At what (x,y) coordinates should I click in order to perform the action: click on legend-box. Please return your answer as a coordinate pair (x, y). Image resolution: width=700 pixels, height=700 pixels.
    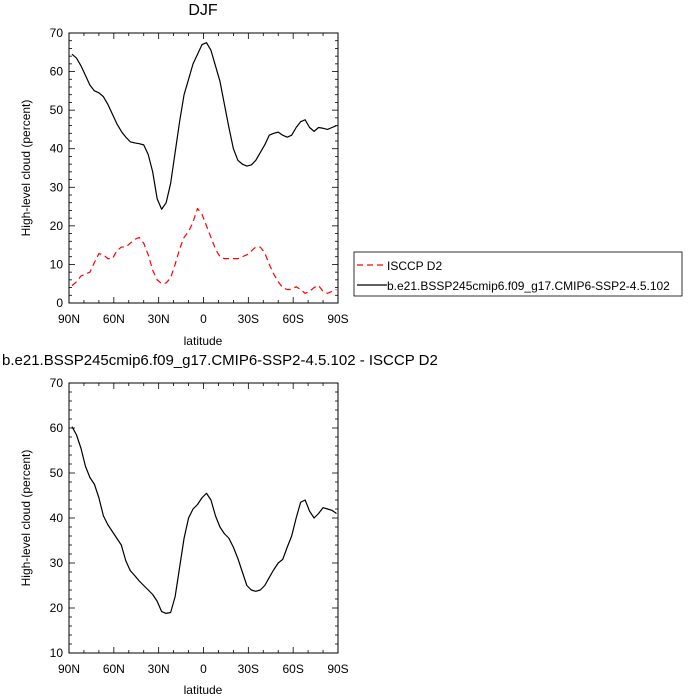
    Looking at the image, I should click on (518, 274).